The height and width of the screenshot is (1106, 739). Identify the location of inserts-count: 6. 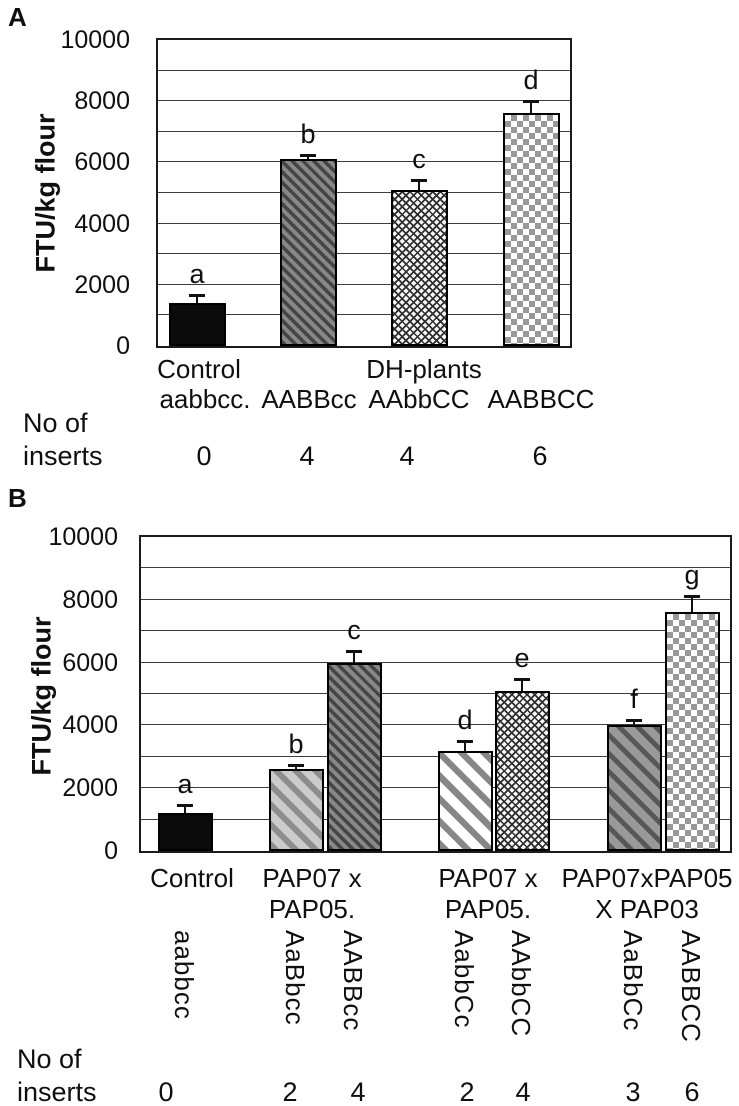
(692, 1091).